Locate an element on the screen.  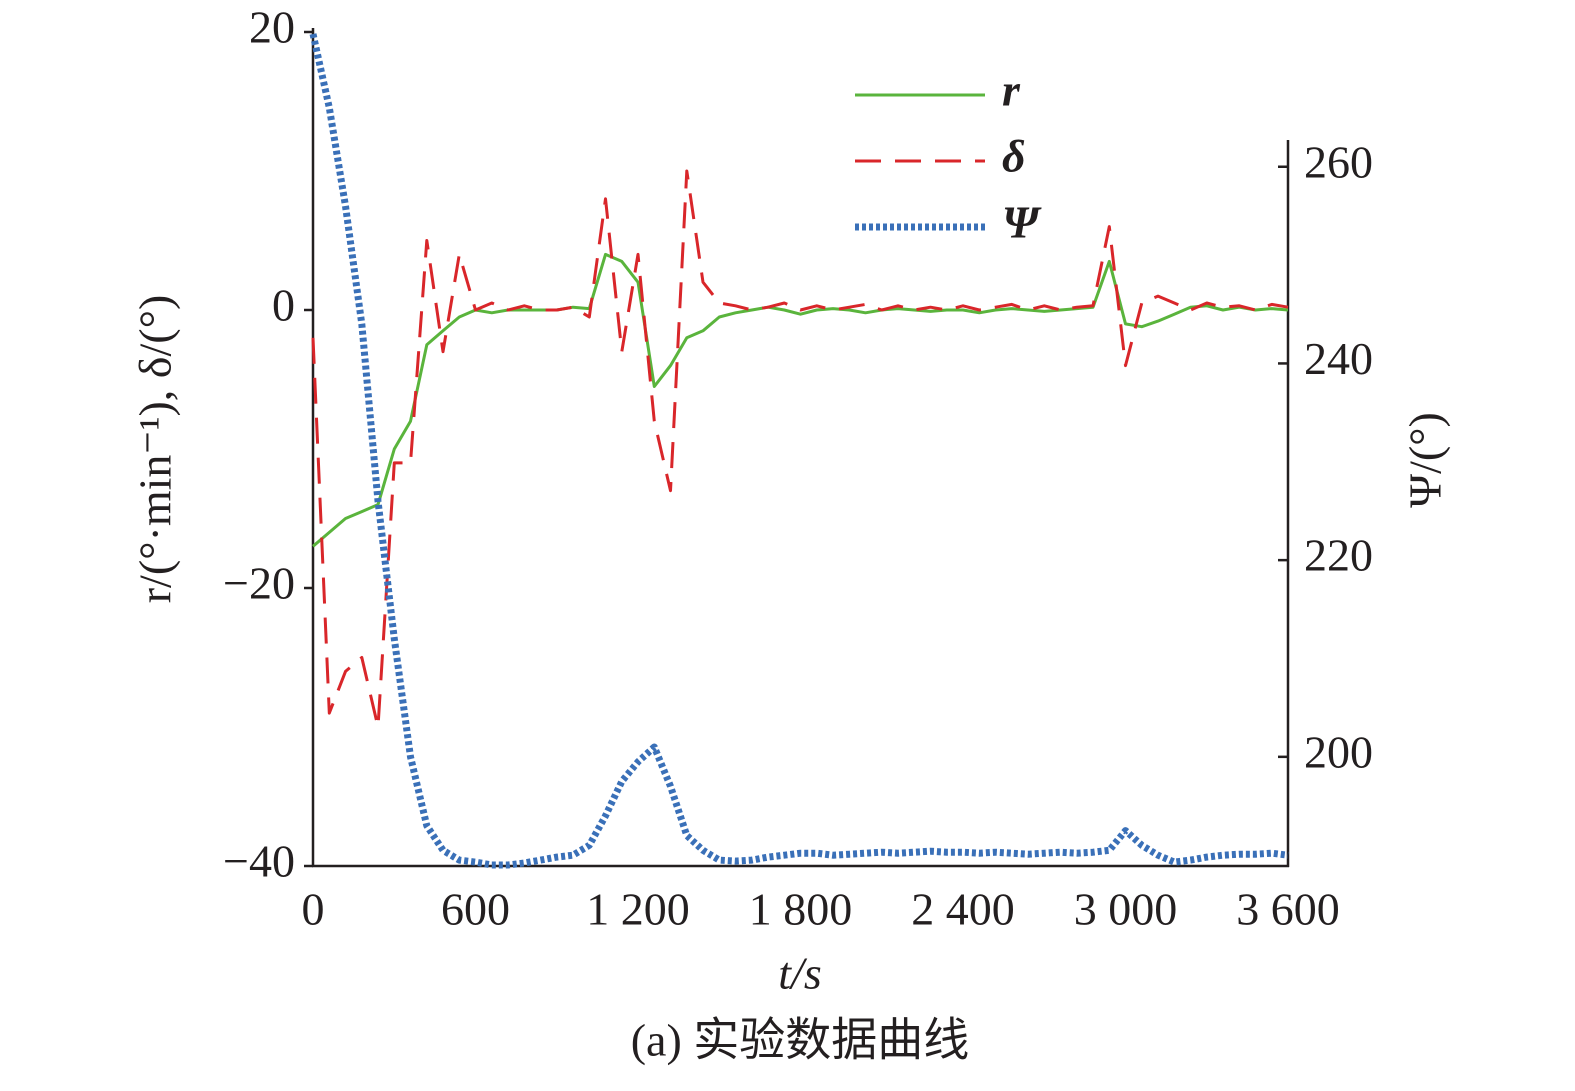
y2-tick-label: 220 is located at coordinates (1338, 555).